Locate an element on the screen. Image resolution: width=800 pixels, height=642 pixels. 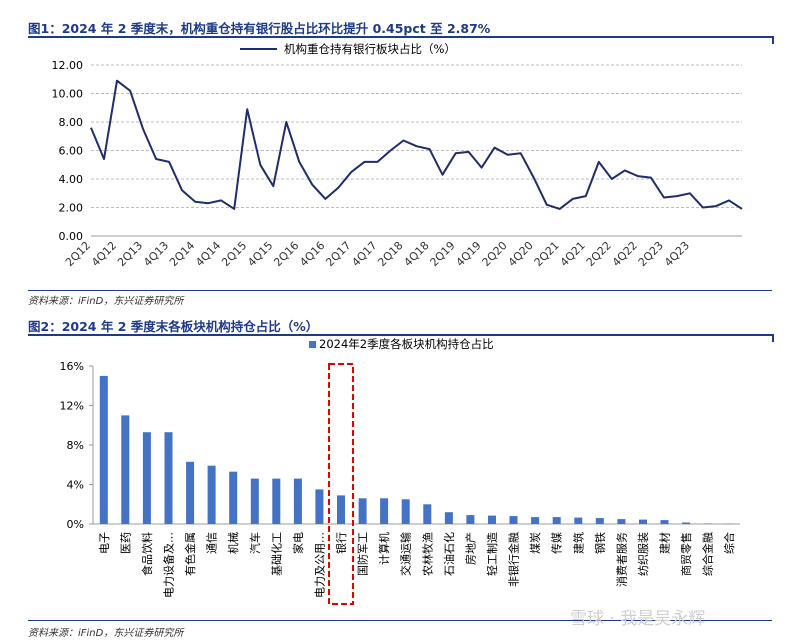
x-tick-label: 4Q14 is located at coordinates (208, 254).